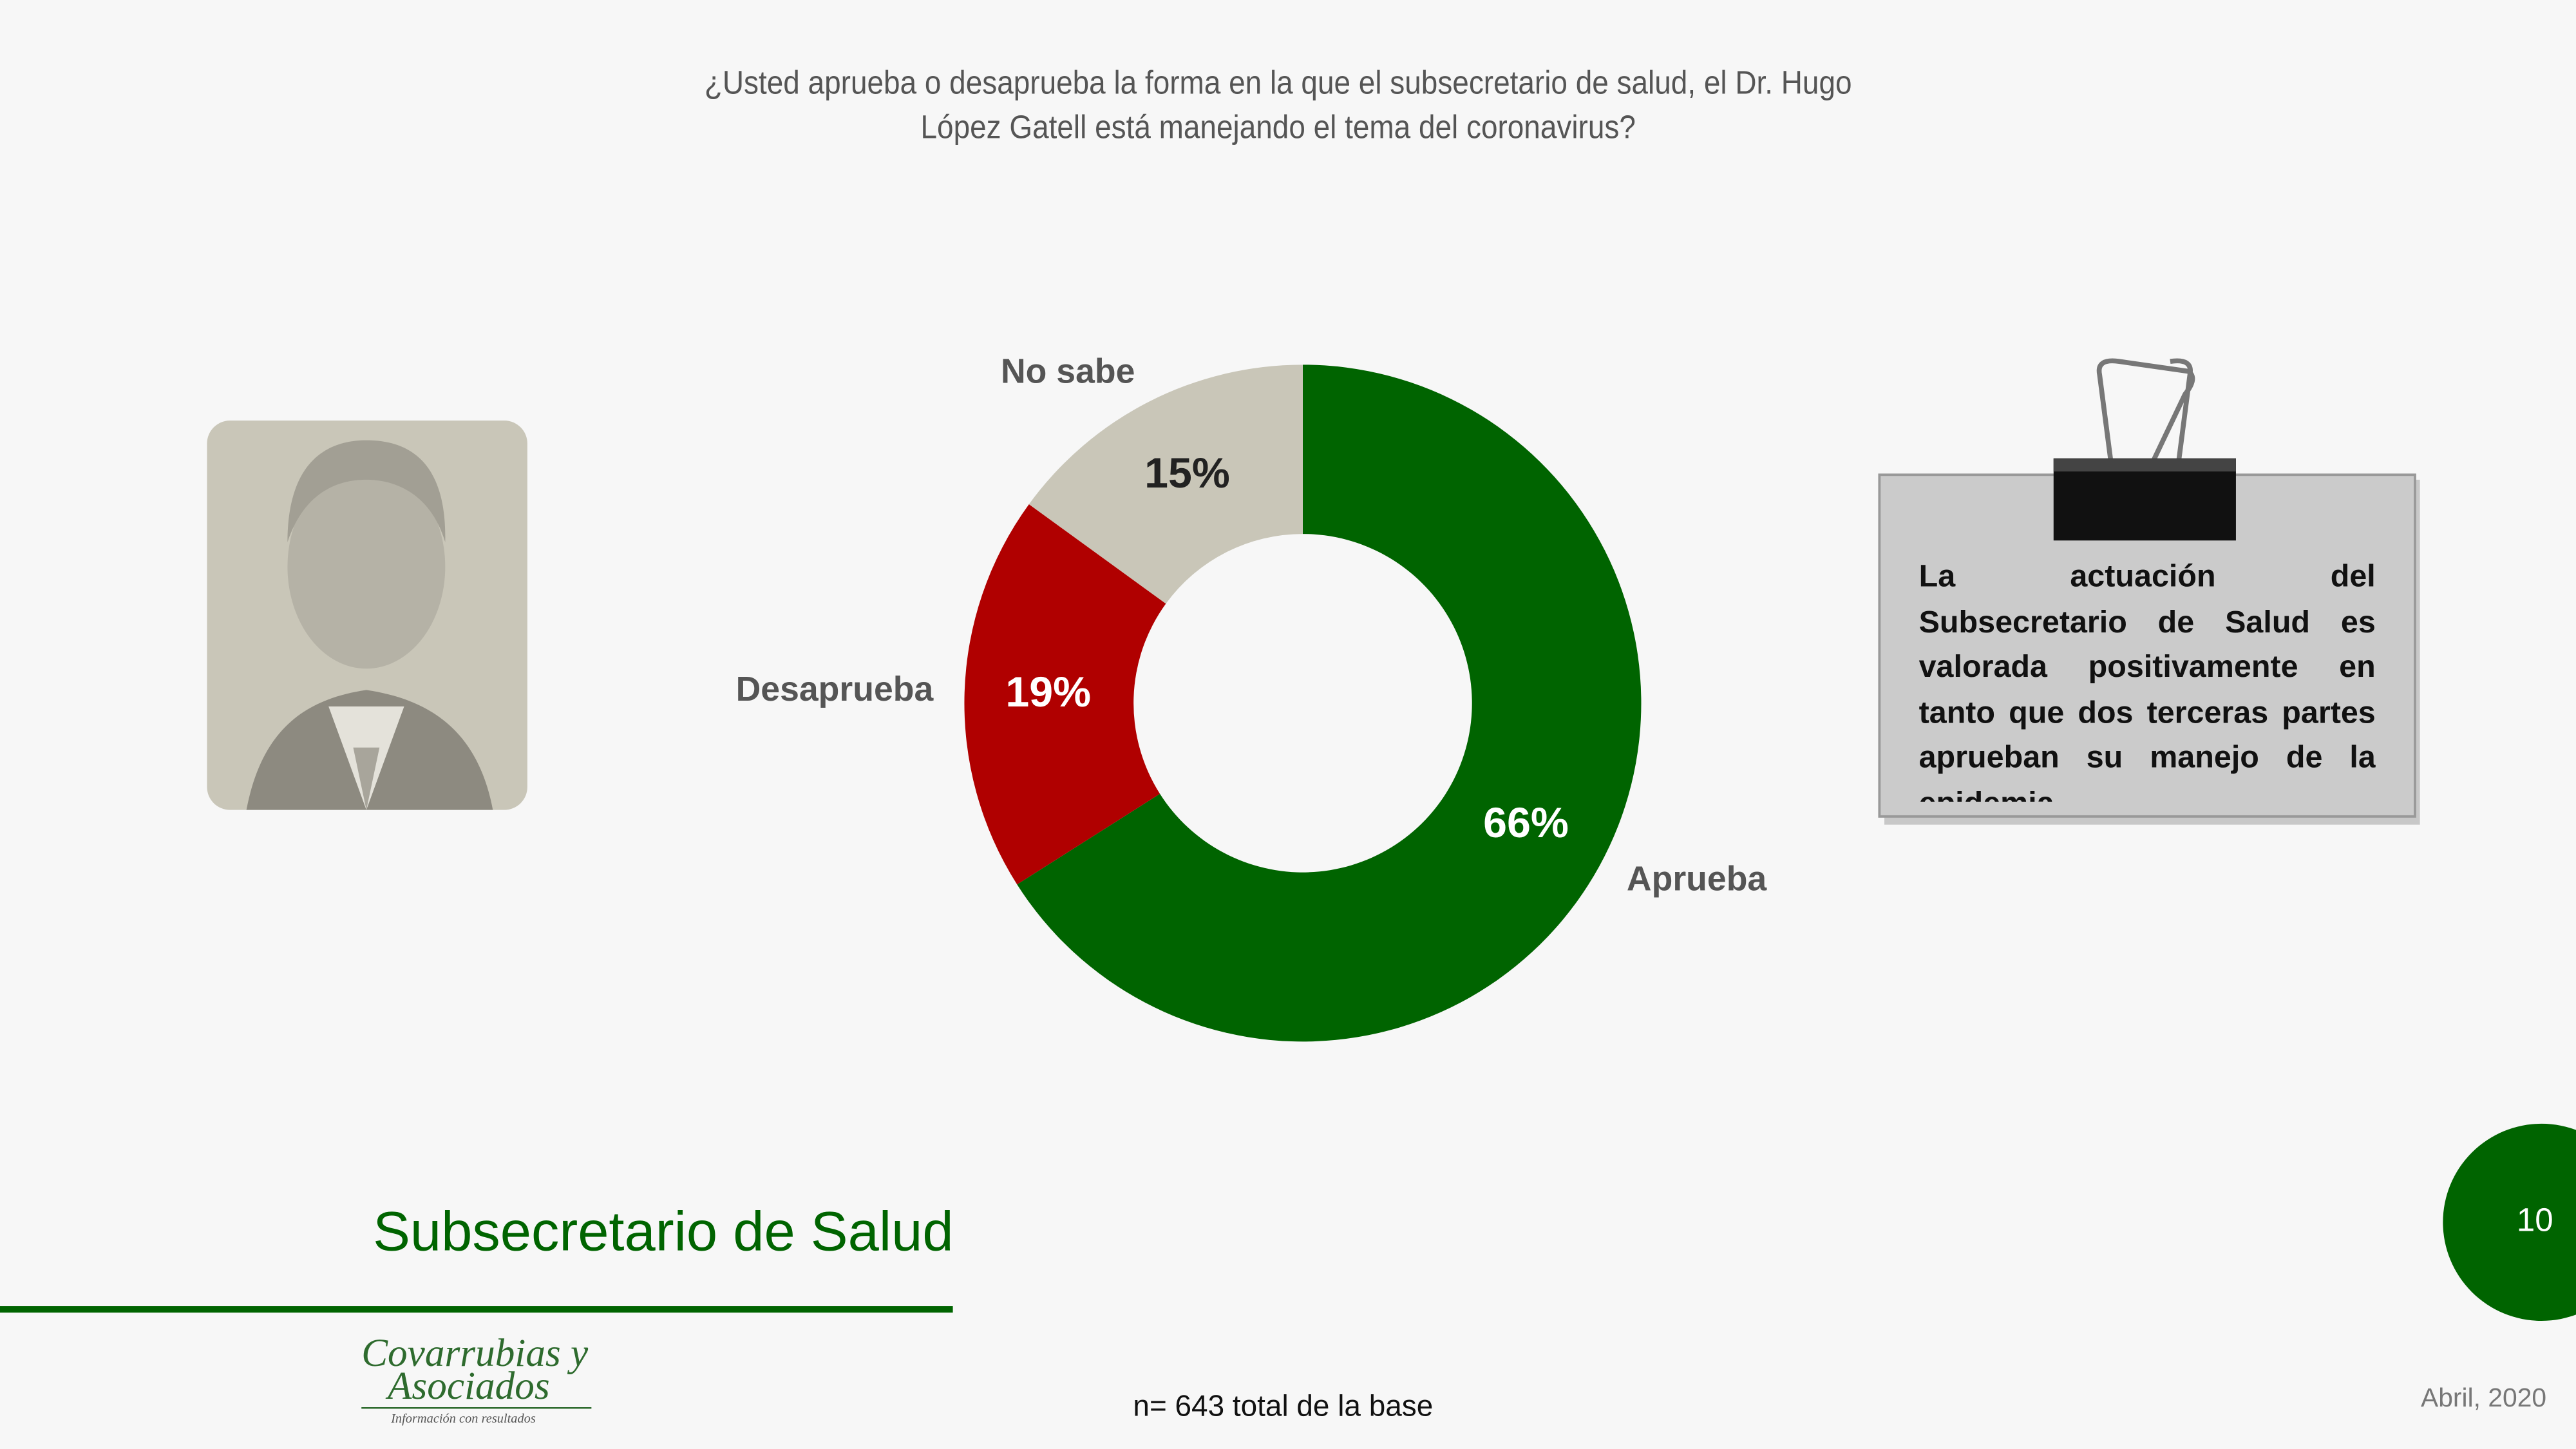 This screenshot has width=2576, height=1449. I want to click on category-label: Aprueba, so click(1697, 879).